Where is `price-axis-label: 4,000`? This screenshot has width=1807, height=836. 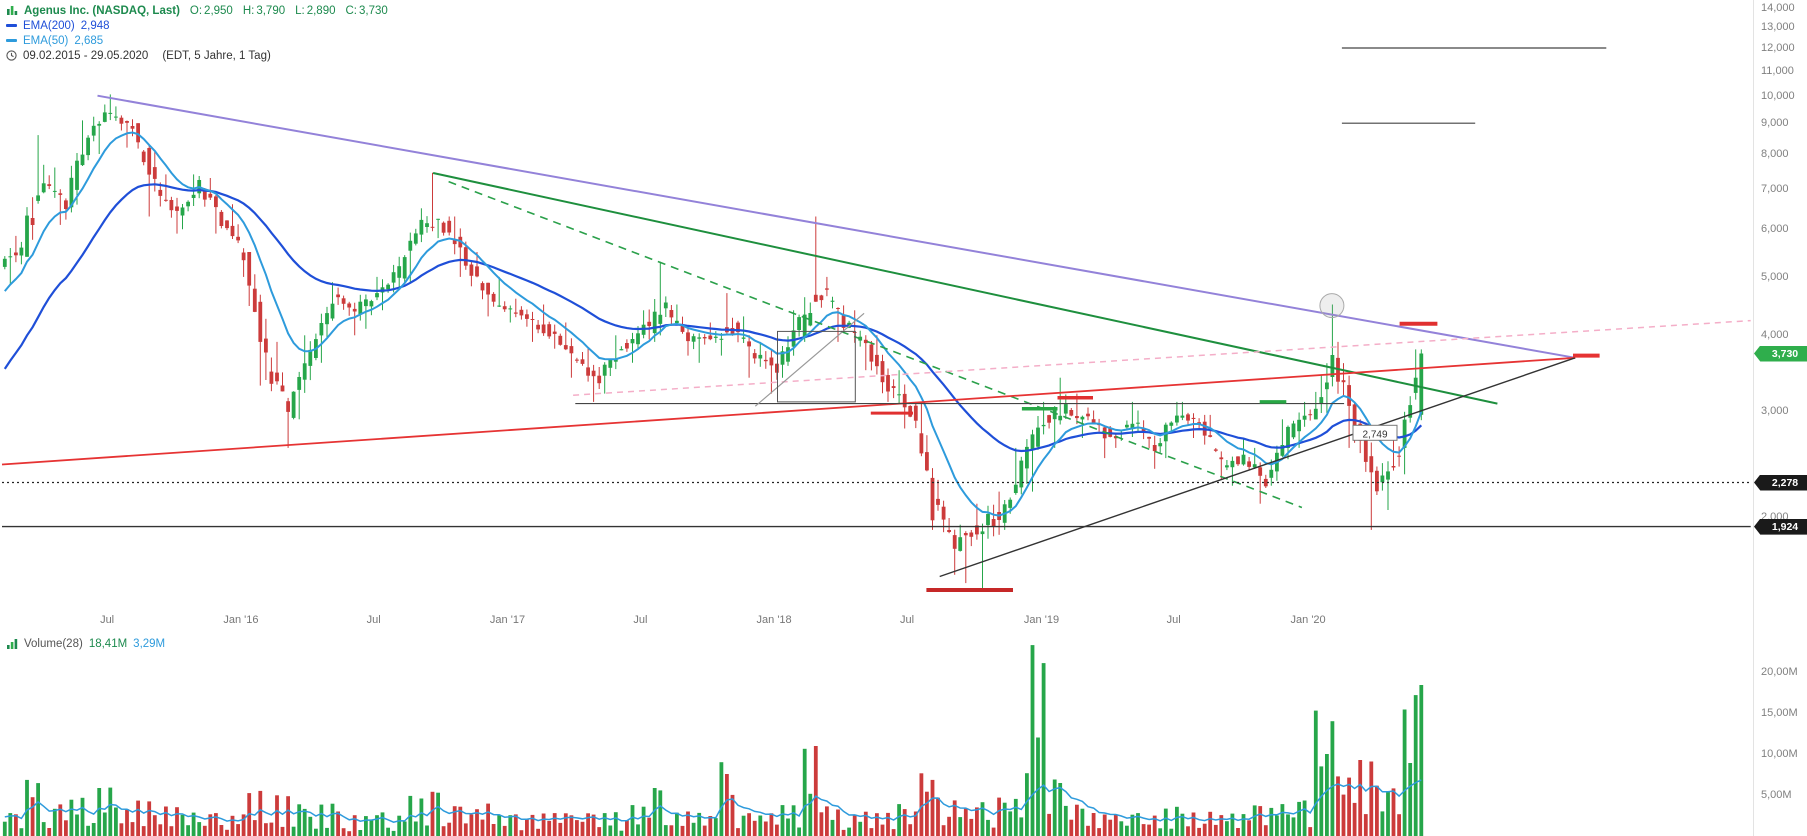 price-axis-label: 4,000 is located at coordinates (1775, 335).